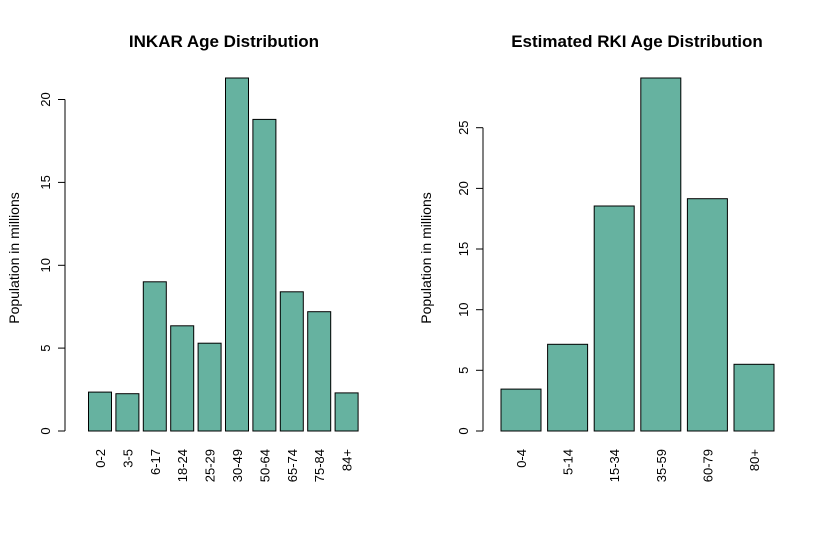 This screenshot has width=826, height=538. I want to click on chart-title: Estimated RKI Age Distribution, so click(637, 41).